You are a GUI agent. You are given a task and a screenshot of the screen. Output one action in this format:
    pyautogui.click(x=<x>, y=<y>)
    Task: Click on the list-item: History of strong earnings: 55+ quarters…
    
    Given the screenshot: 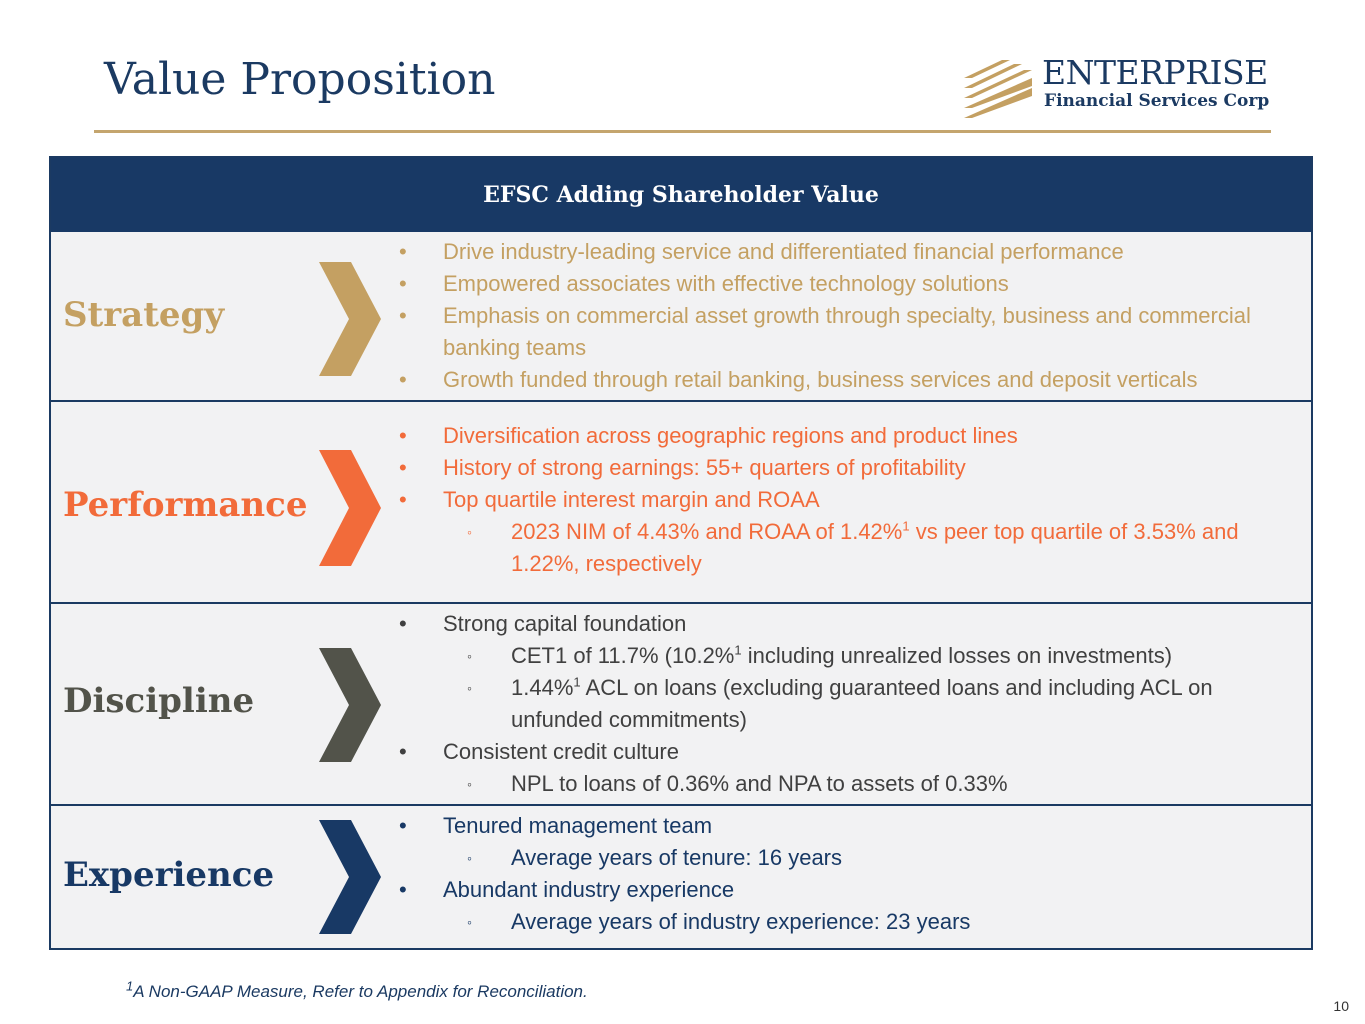 What is the action you would take?
    pyautogui.click(x=852, y=468)
    